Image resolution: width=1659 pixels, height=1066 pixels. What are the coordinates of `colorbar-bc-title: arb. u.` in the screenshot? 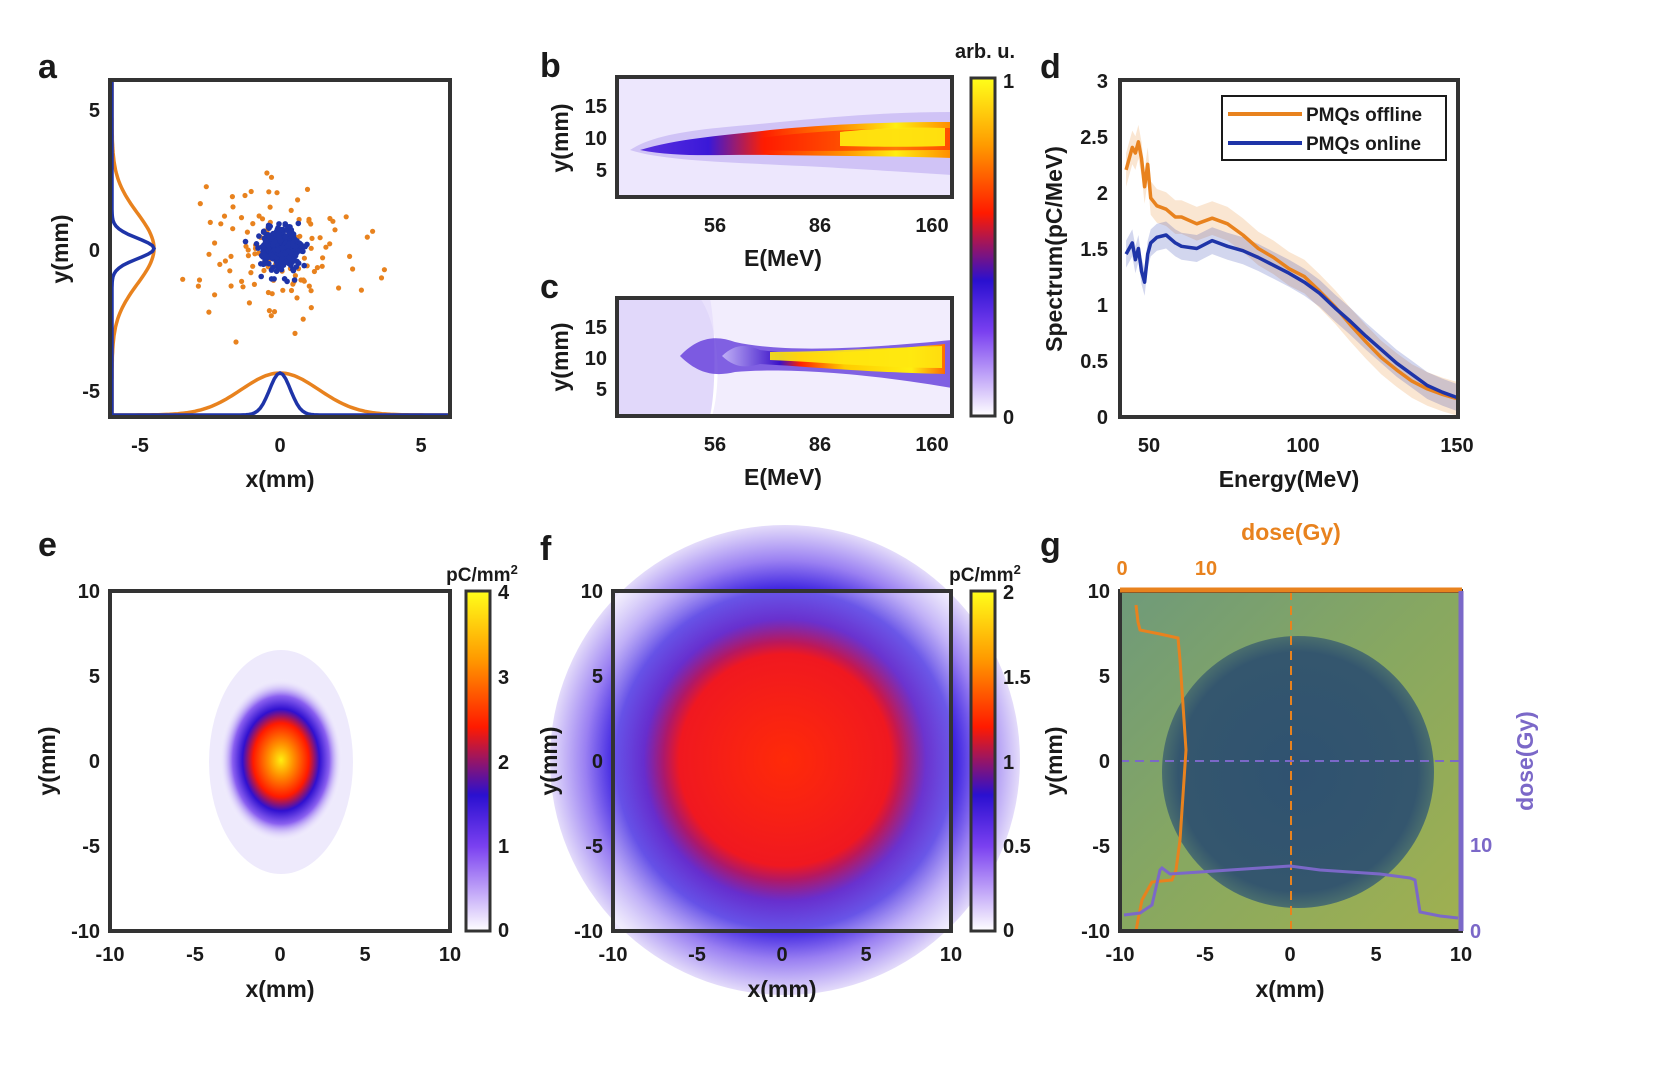 It's located at (985, 52).